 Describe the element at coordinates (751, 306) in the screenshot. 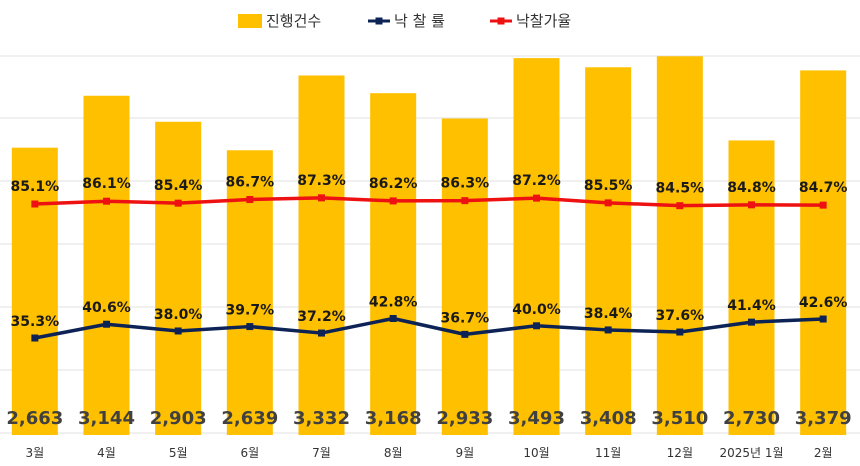

I see `rate-value-label: 41.4%` at that location.